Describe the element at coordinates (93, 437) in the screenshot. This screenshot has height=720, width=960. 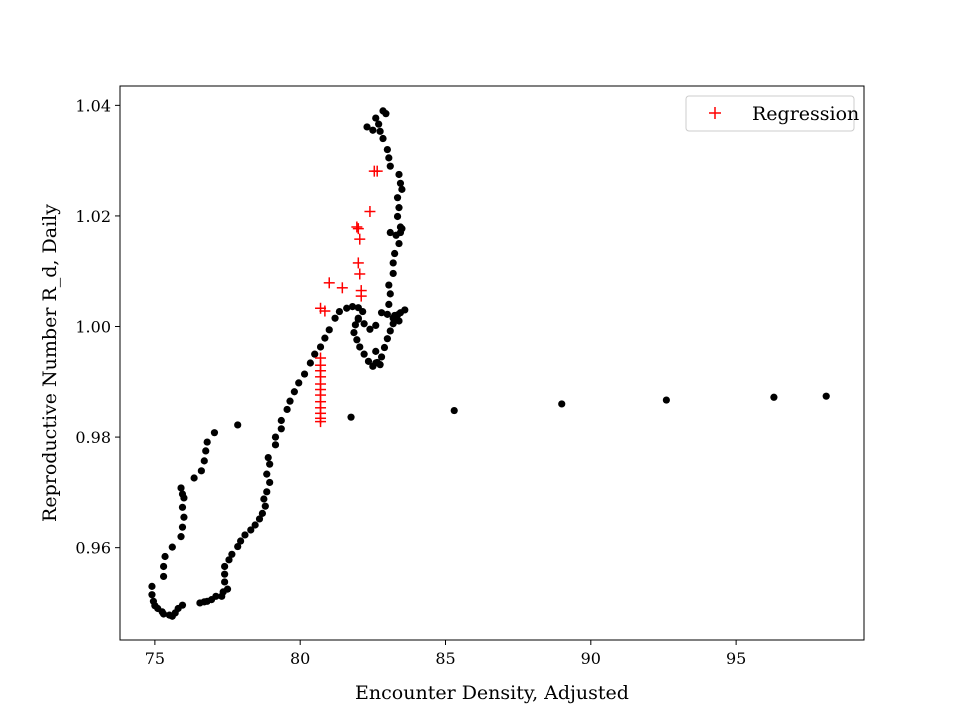
I see `y-tick-label: 0.98` at that location.